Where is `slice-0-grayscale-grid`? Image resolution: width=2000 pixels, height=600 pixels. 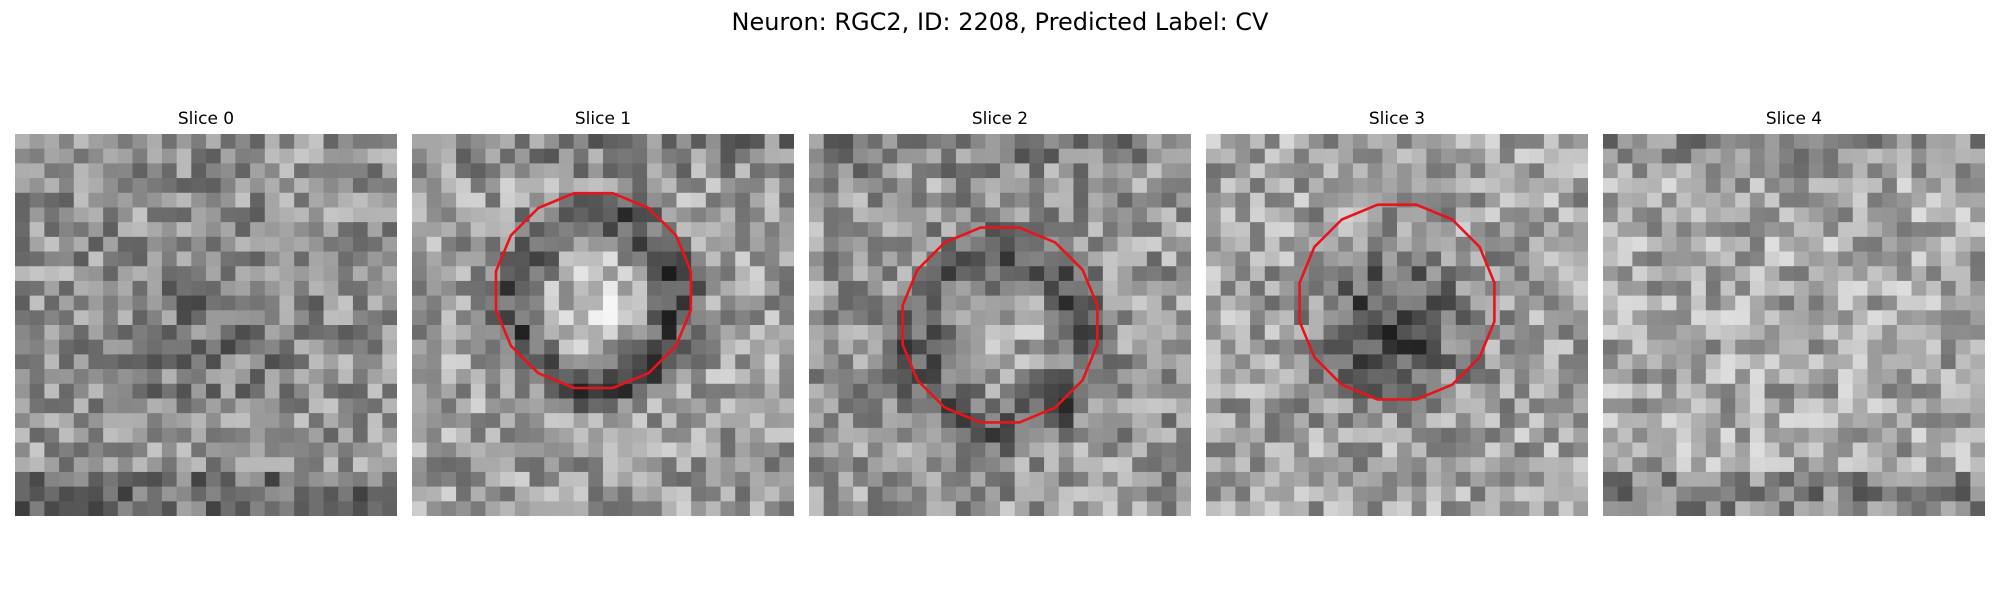 slice-0-grayscale-grid is located at coordinates (206, 325).